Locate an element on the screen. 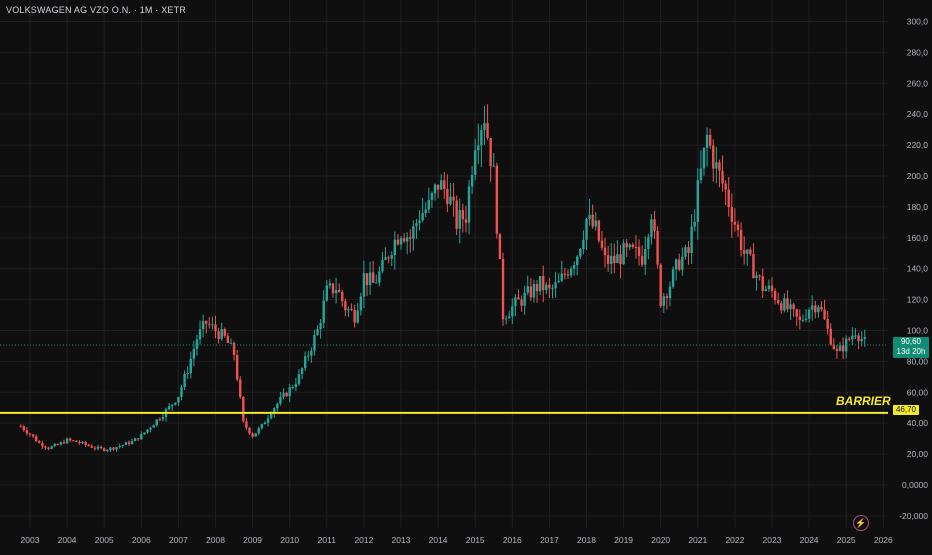 The height and width of the screenshot is (555, 932). x-axis-tick-label: 2024 is located at coordinates (809, 540).